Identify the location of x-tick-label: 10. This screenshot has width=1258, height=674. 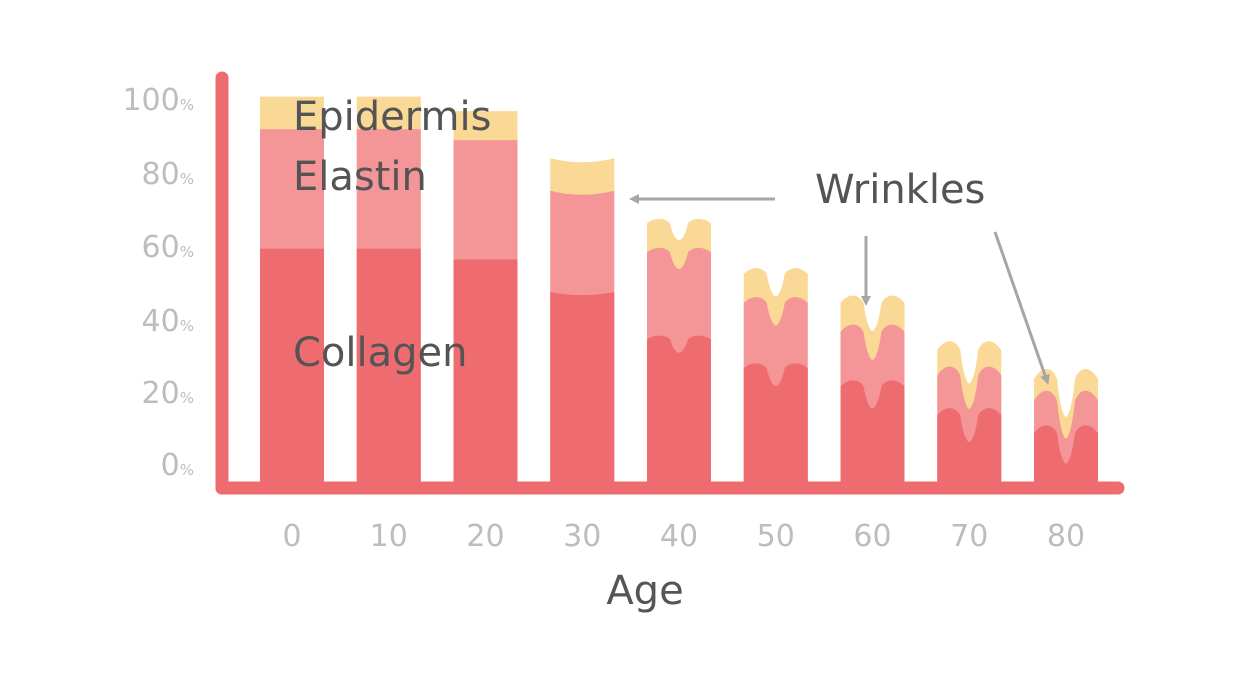
(389, 536).